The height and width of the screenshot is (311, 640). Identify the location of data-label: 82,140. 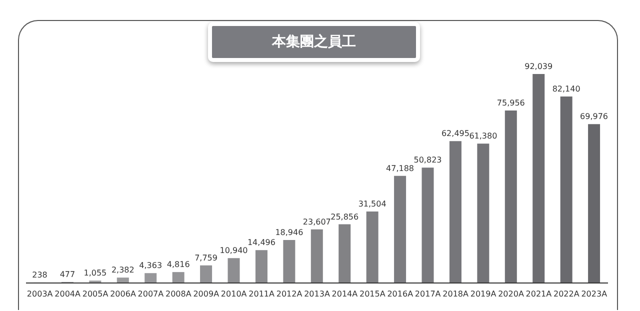
(566, 89).